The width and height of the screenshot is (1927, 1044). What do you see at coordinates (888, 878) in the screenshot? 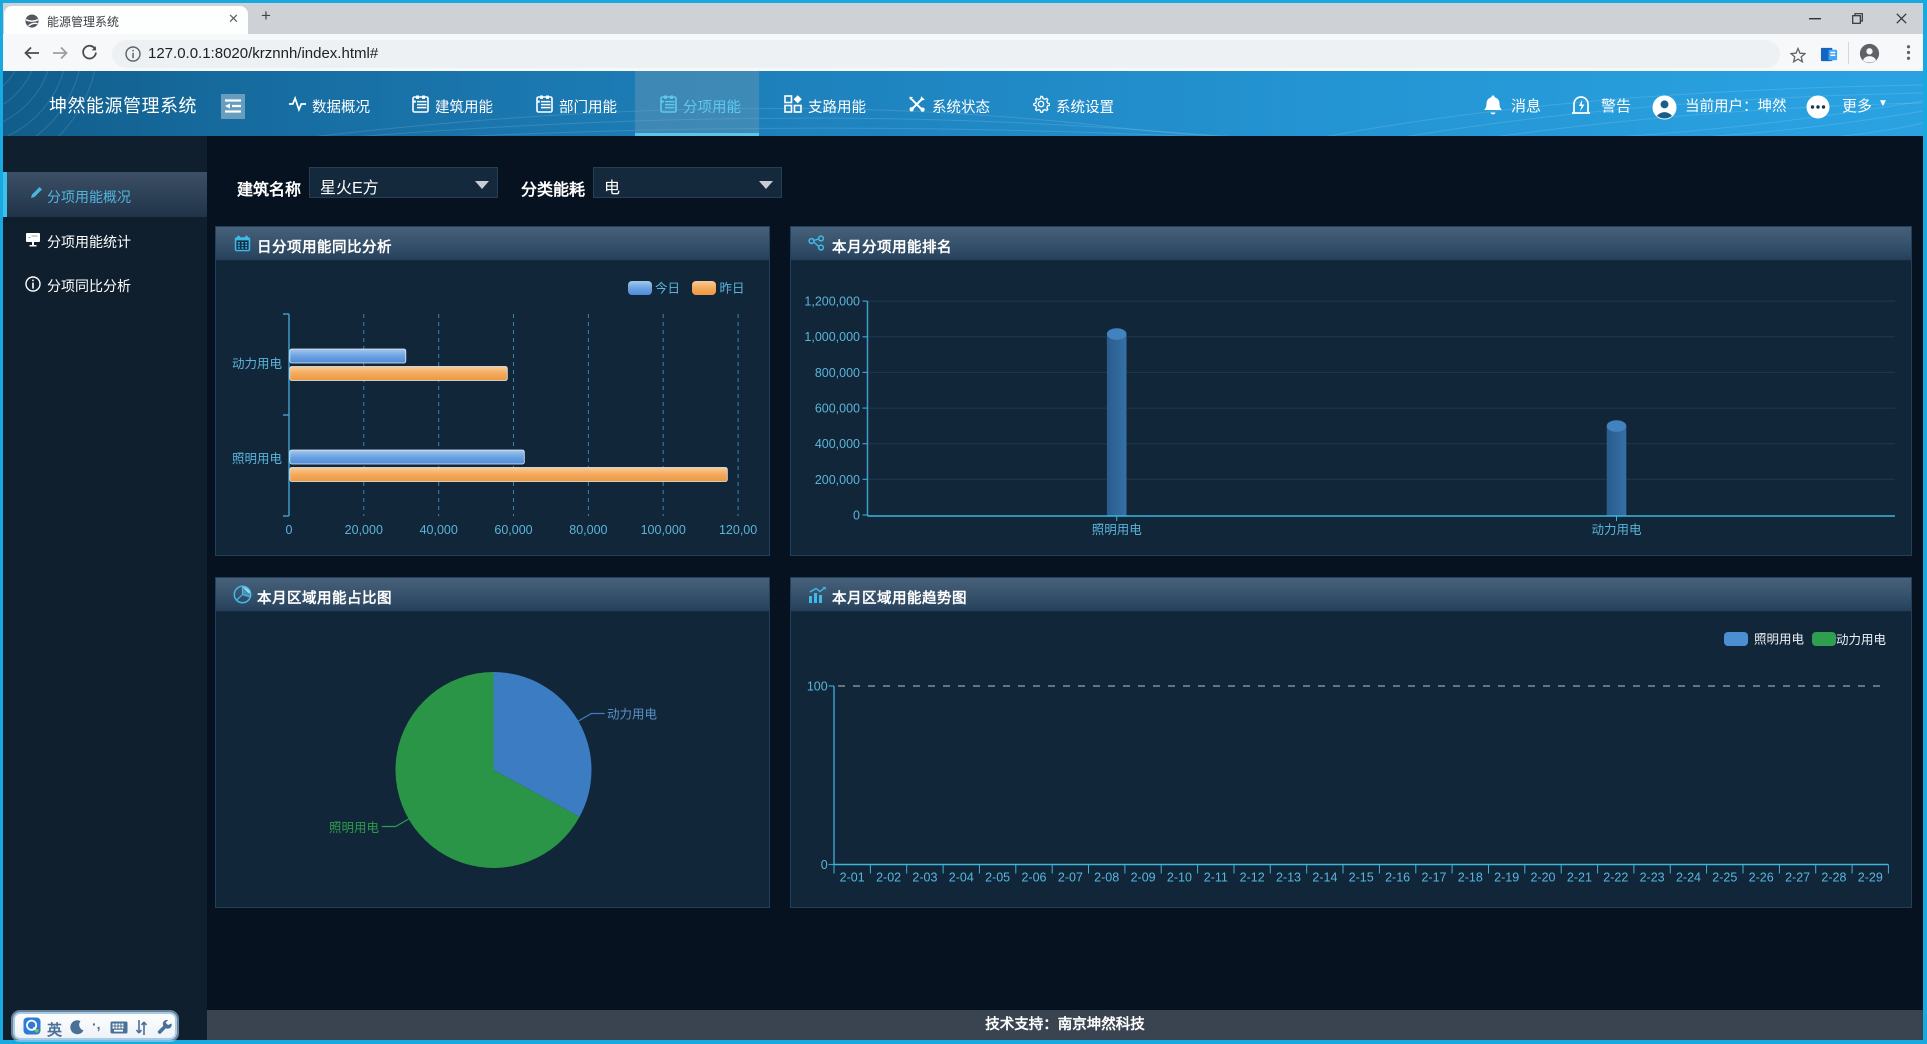
I see `svg-text: 2-02` at bounding box center [888, 878].